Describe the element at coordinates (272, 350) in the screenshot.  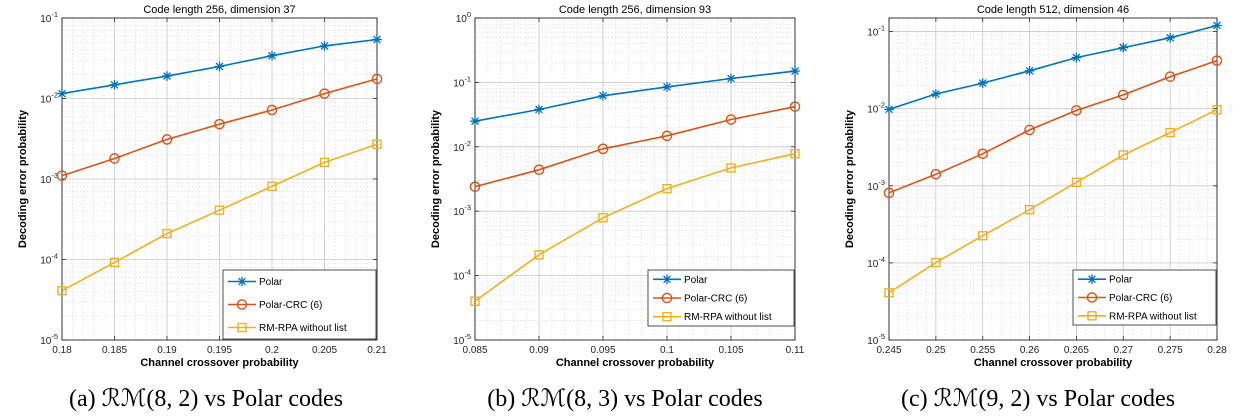
I see `x-tick-label: 0.2` at that location.